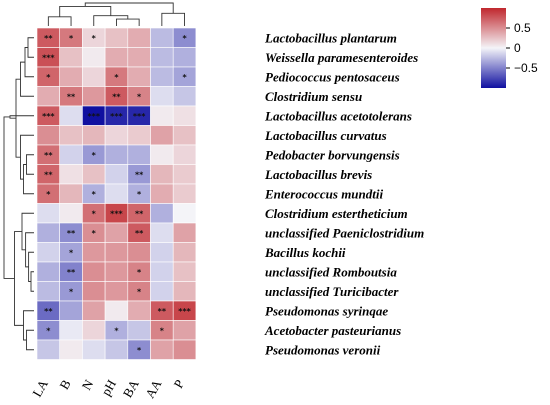  What do you see at coordinates (332, 291) in the screenshot?
I see `row-label: unclassified Turicibacter` at bounding box center [332, 291].